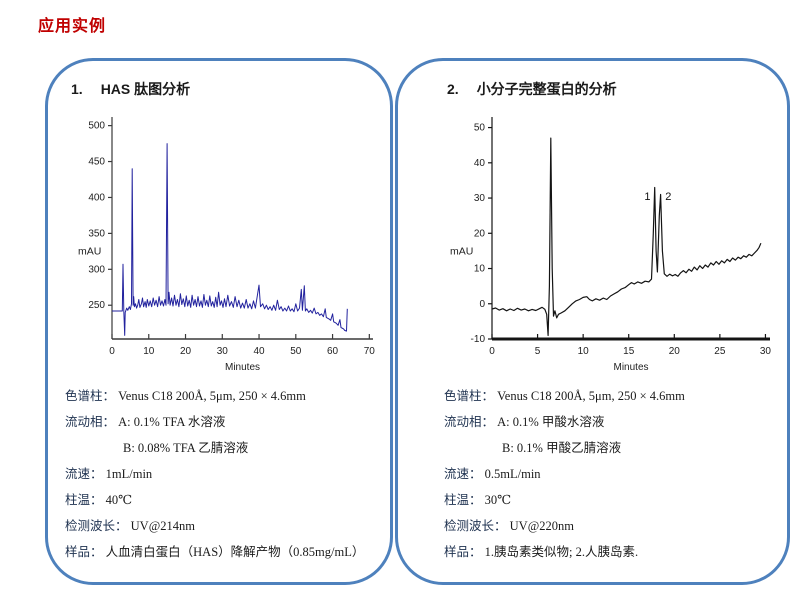 The image size is (812, 593). I want to click on svg-text: -10, so click(478, 339).